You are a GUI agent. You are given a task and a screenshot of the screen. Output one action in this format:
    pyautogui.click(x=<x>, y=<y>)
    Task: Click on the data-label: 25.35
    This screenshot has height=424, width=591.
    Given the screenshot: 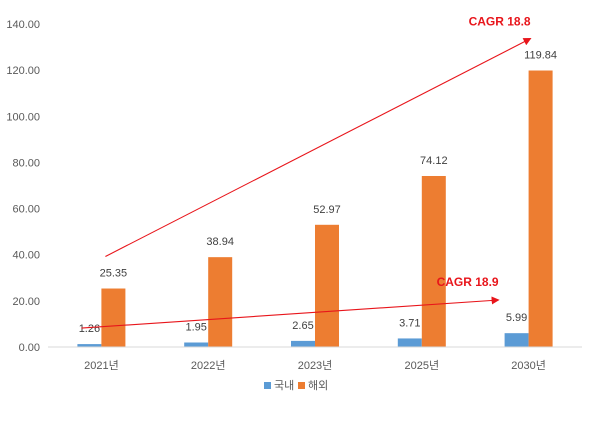 What is the action you would take?
    pyautogui.click(x=114, y=274)
    